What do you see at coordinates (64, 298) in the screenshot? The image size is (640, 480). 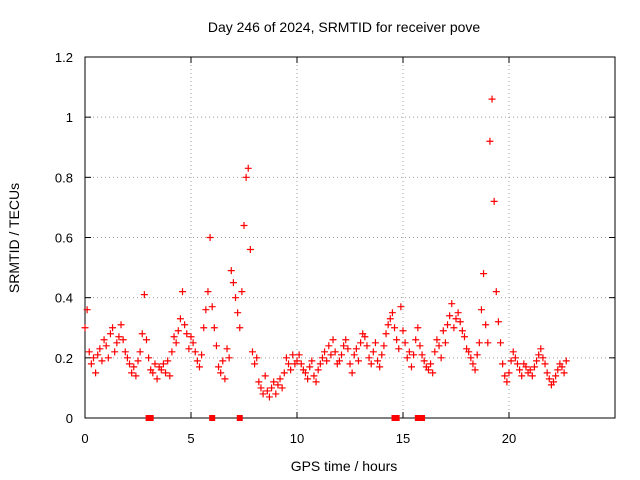 I see `y-tick-label: 0.4` at bounding box center [64, 298].